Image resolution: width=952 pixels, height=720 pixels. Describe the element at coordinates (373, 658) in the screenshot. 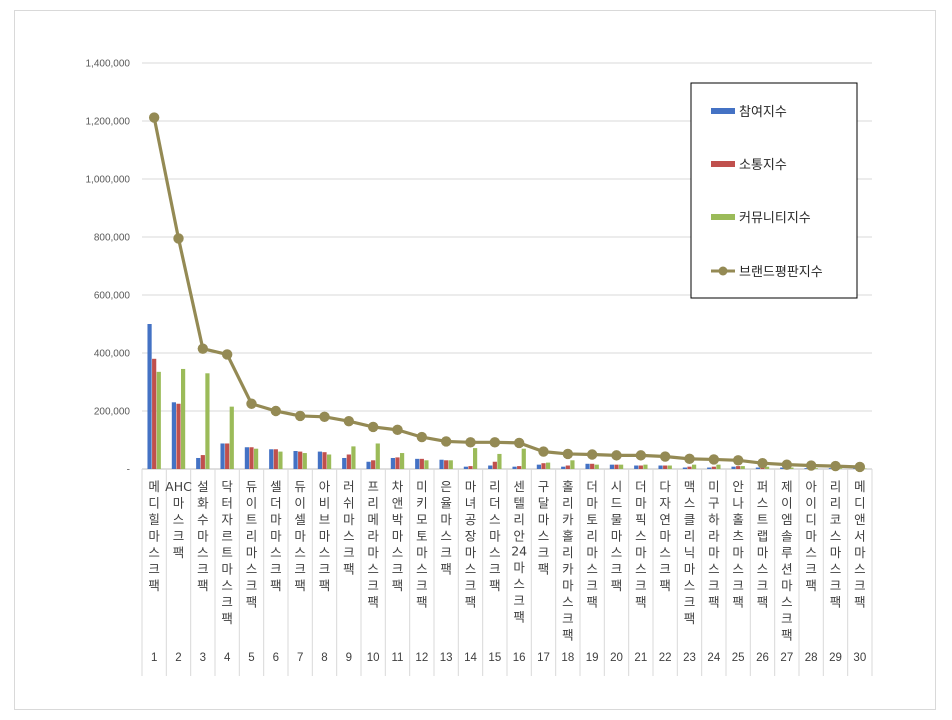

I see `rank-label: 10` at that location.